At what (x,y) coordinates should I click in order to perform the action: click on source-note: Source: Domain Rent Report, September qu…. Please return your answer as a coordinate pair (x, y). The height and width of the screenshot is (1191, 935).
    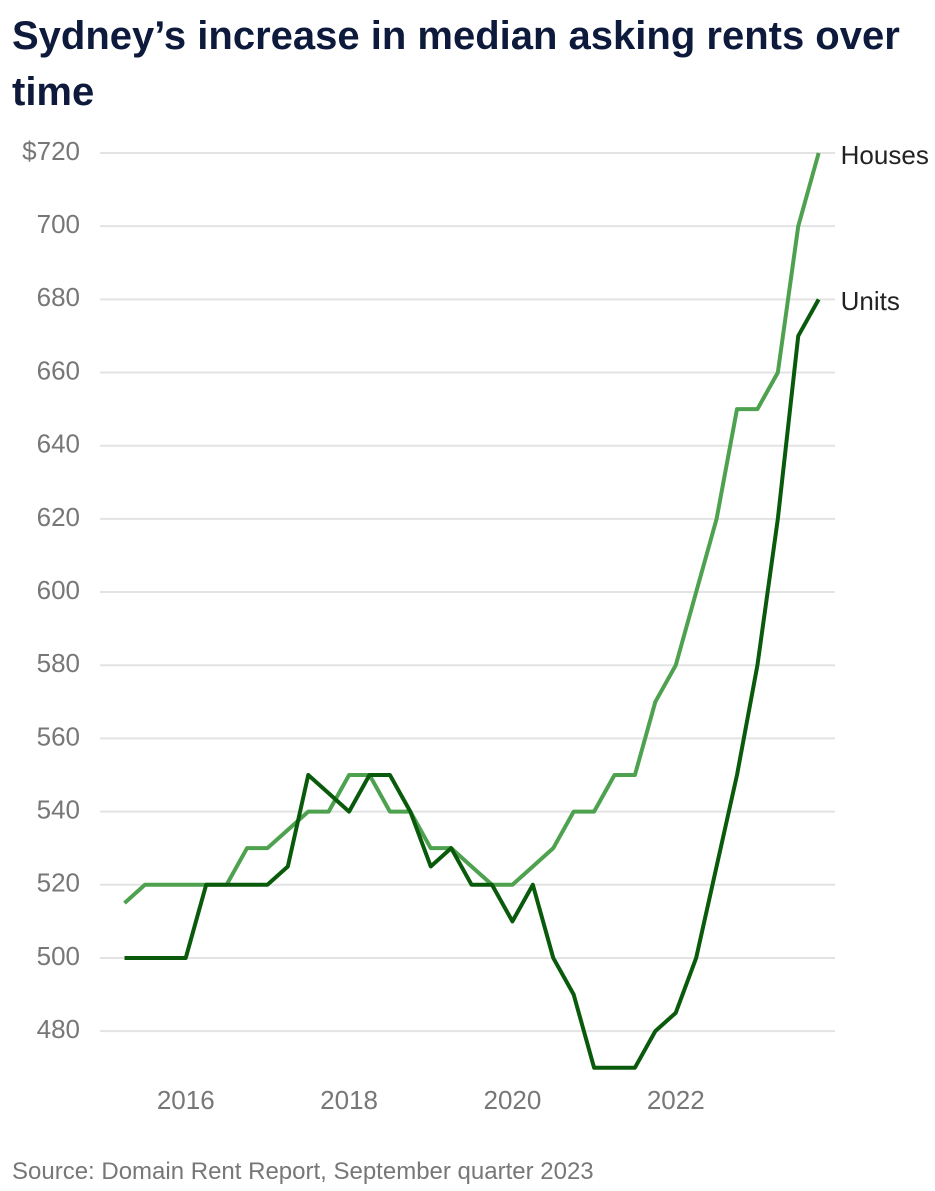
    Looking at the image, I should click on (303, 1171).